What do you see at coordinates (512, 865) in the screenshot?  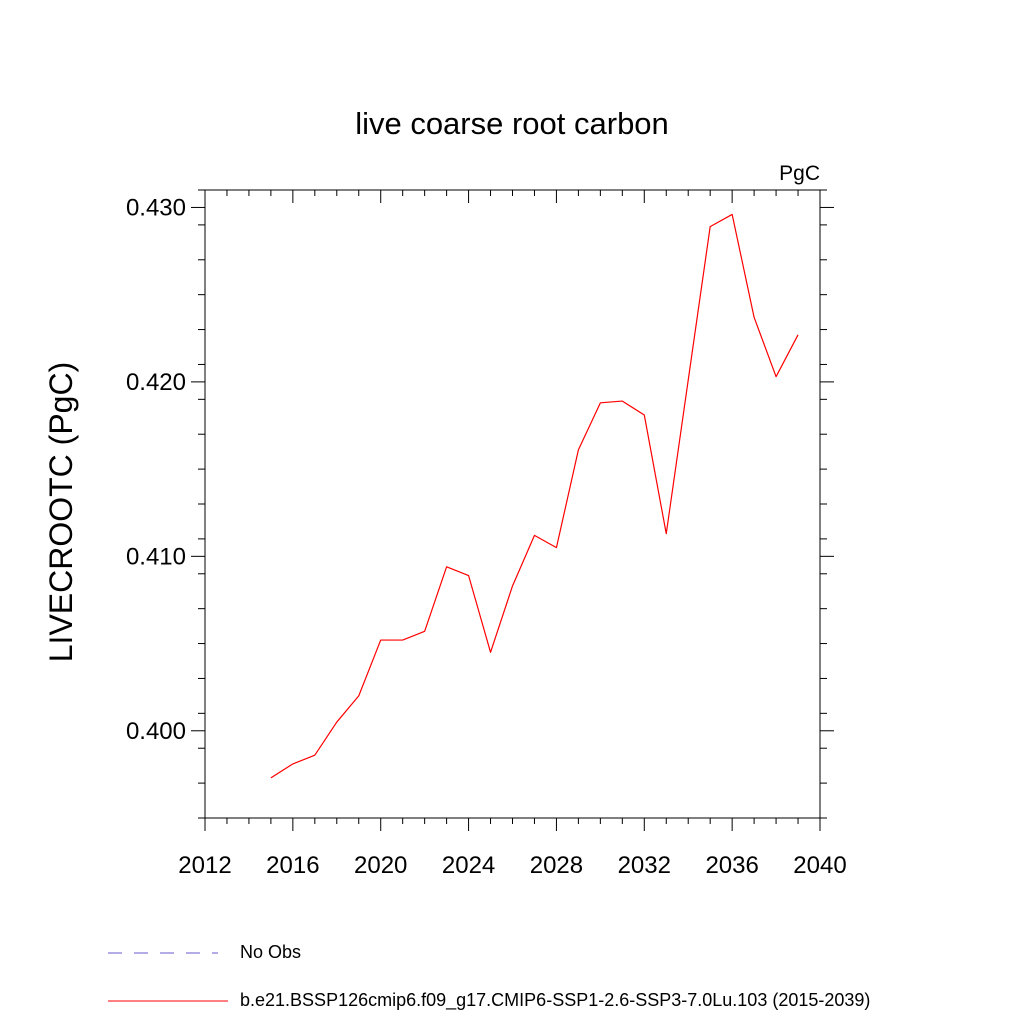 I see `x-tick-labels: 2012 2016 2020 2024 2028 2032 2036 2040` at bounding box center [512, 865].